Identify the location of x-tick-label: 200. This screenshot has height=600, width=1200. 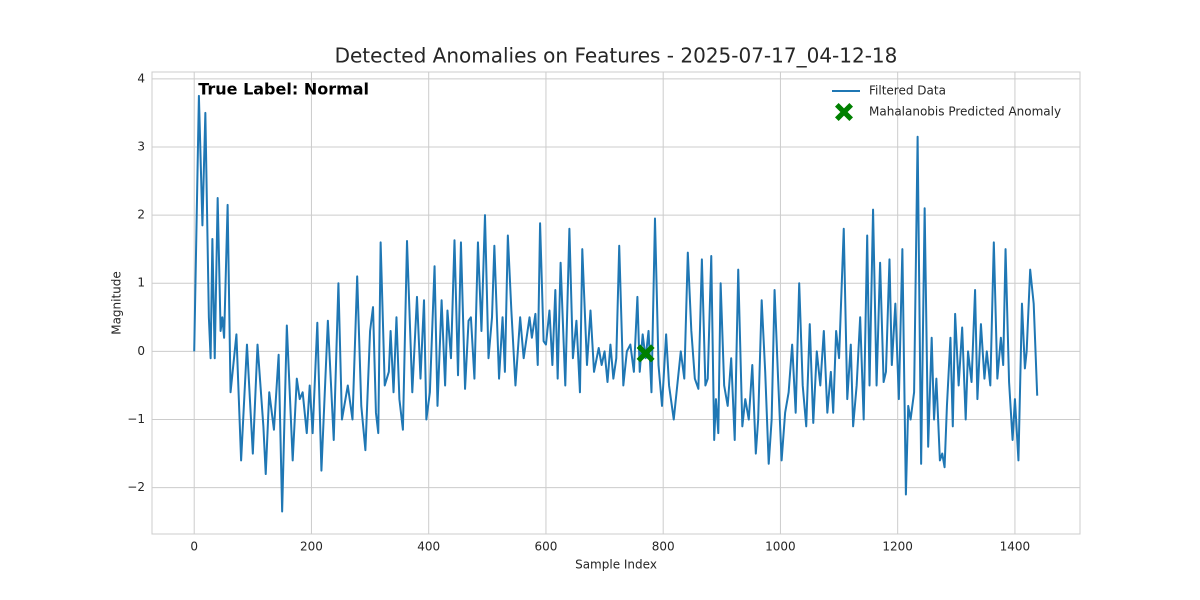
(311, 547).